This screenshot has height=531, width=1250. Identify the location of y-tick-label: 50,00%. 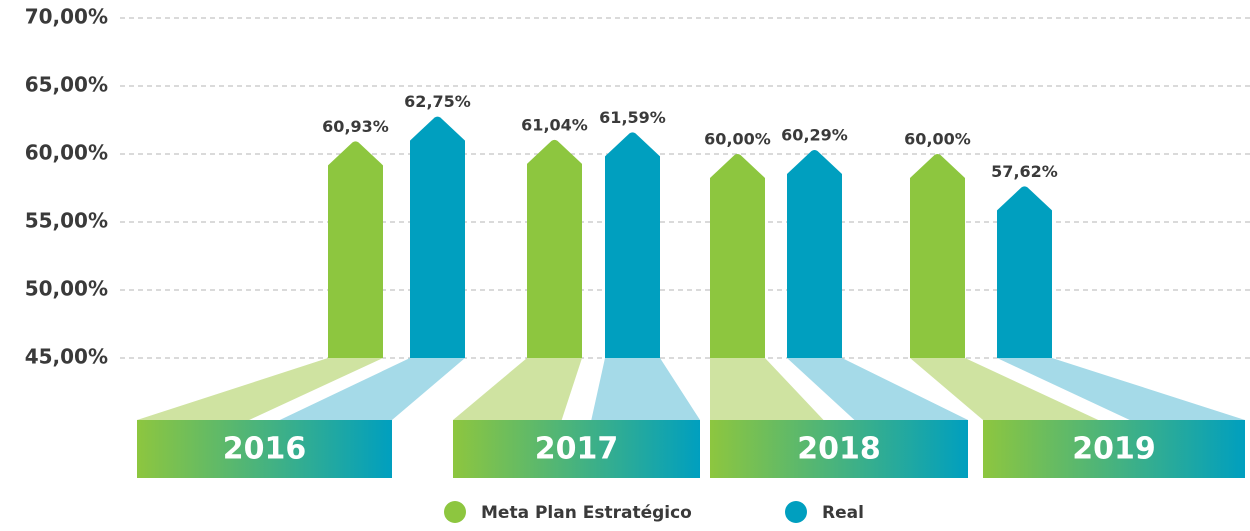
(66, 289).